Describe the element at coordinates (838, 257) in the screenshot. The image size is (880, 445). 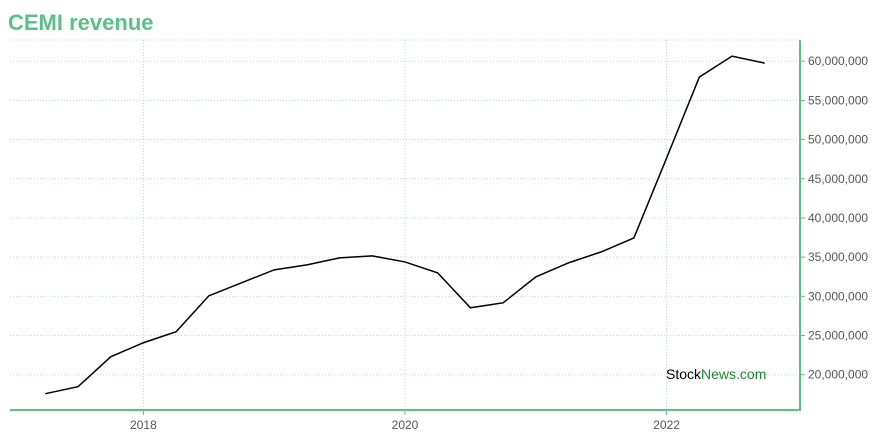
I see `y-tick-label: 35,000,000` at that location.